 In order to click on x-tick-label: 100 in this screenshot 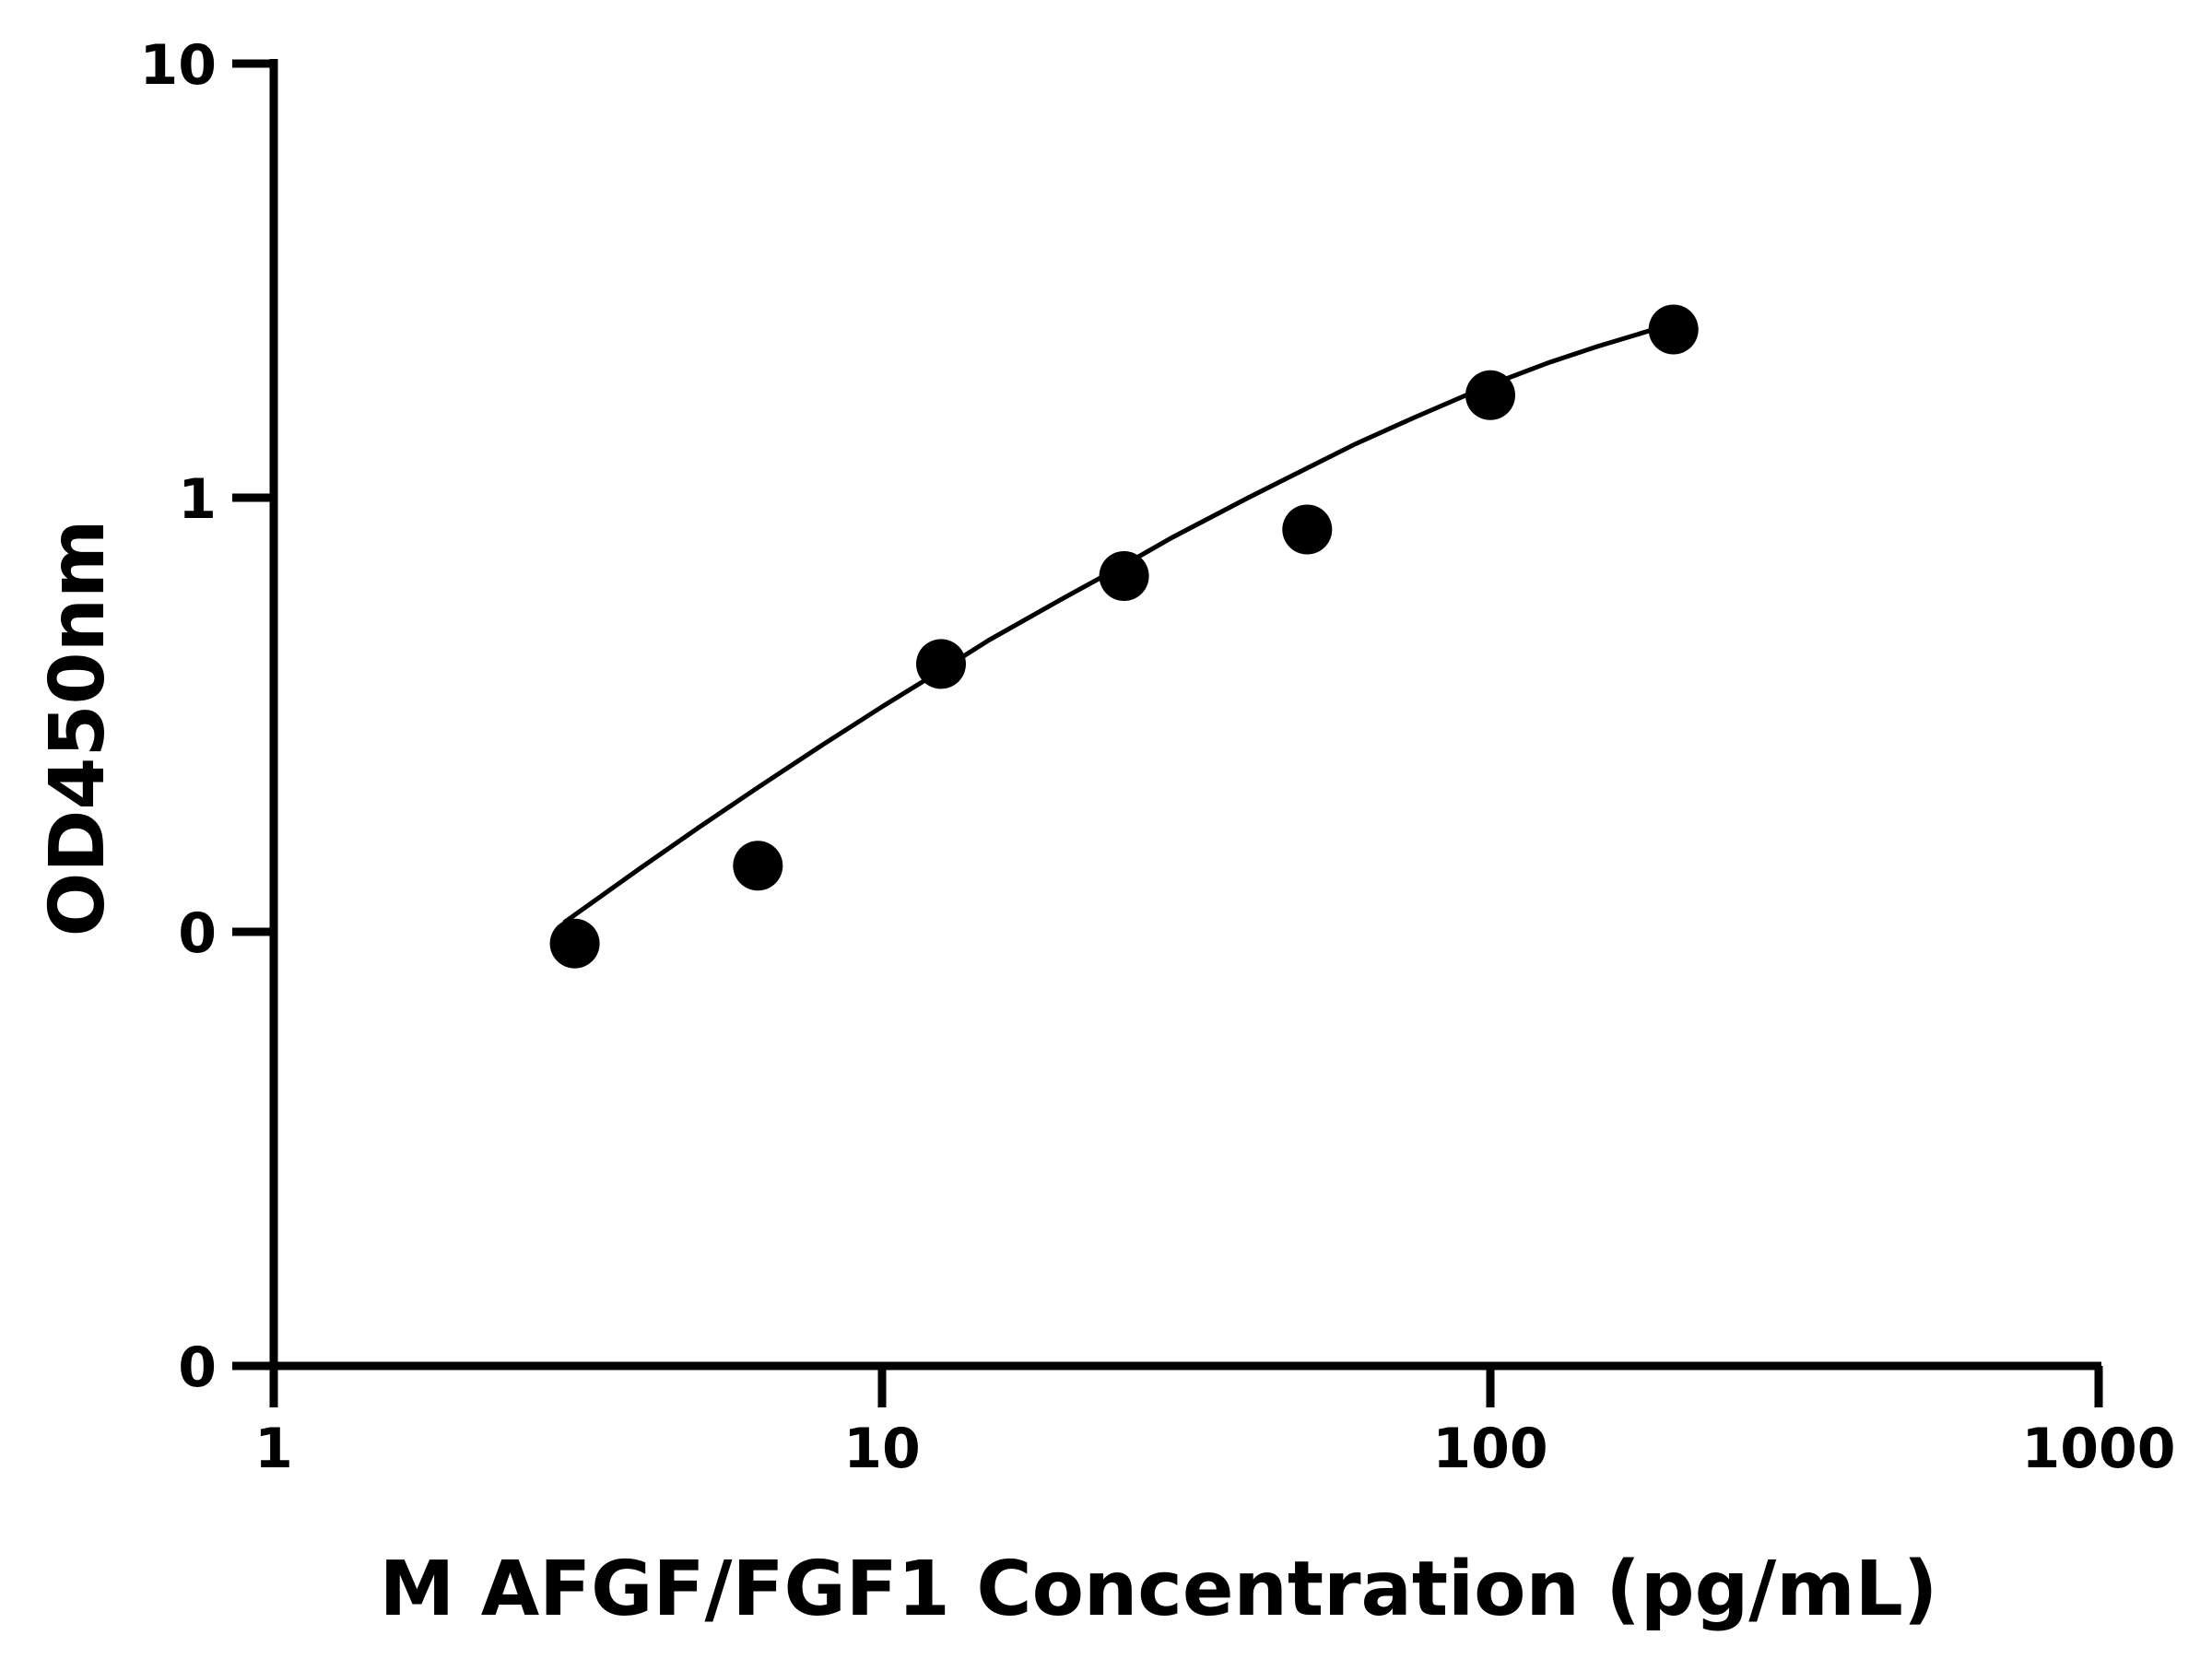, I will do `click(1489, 1449)`.